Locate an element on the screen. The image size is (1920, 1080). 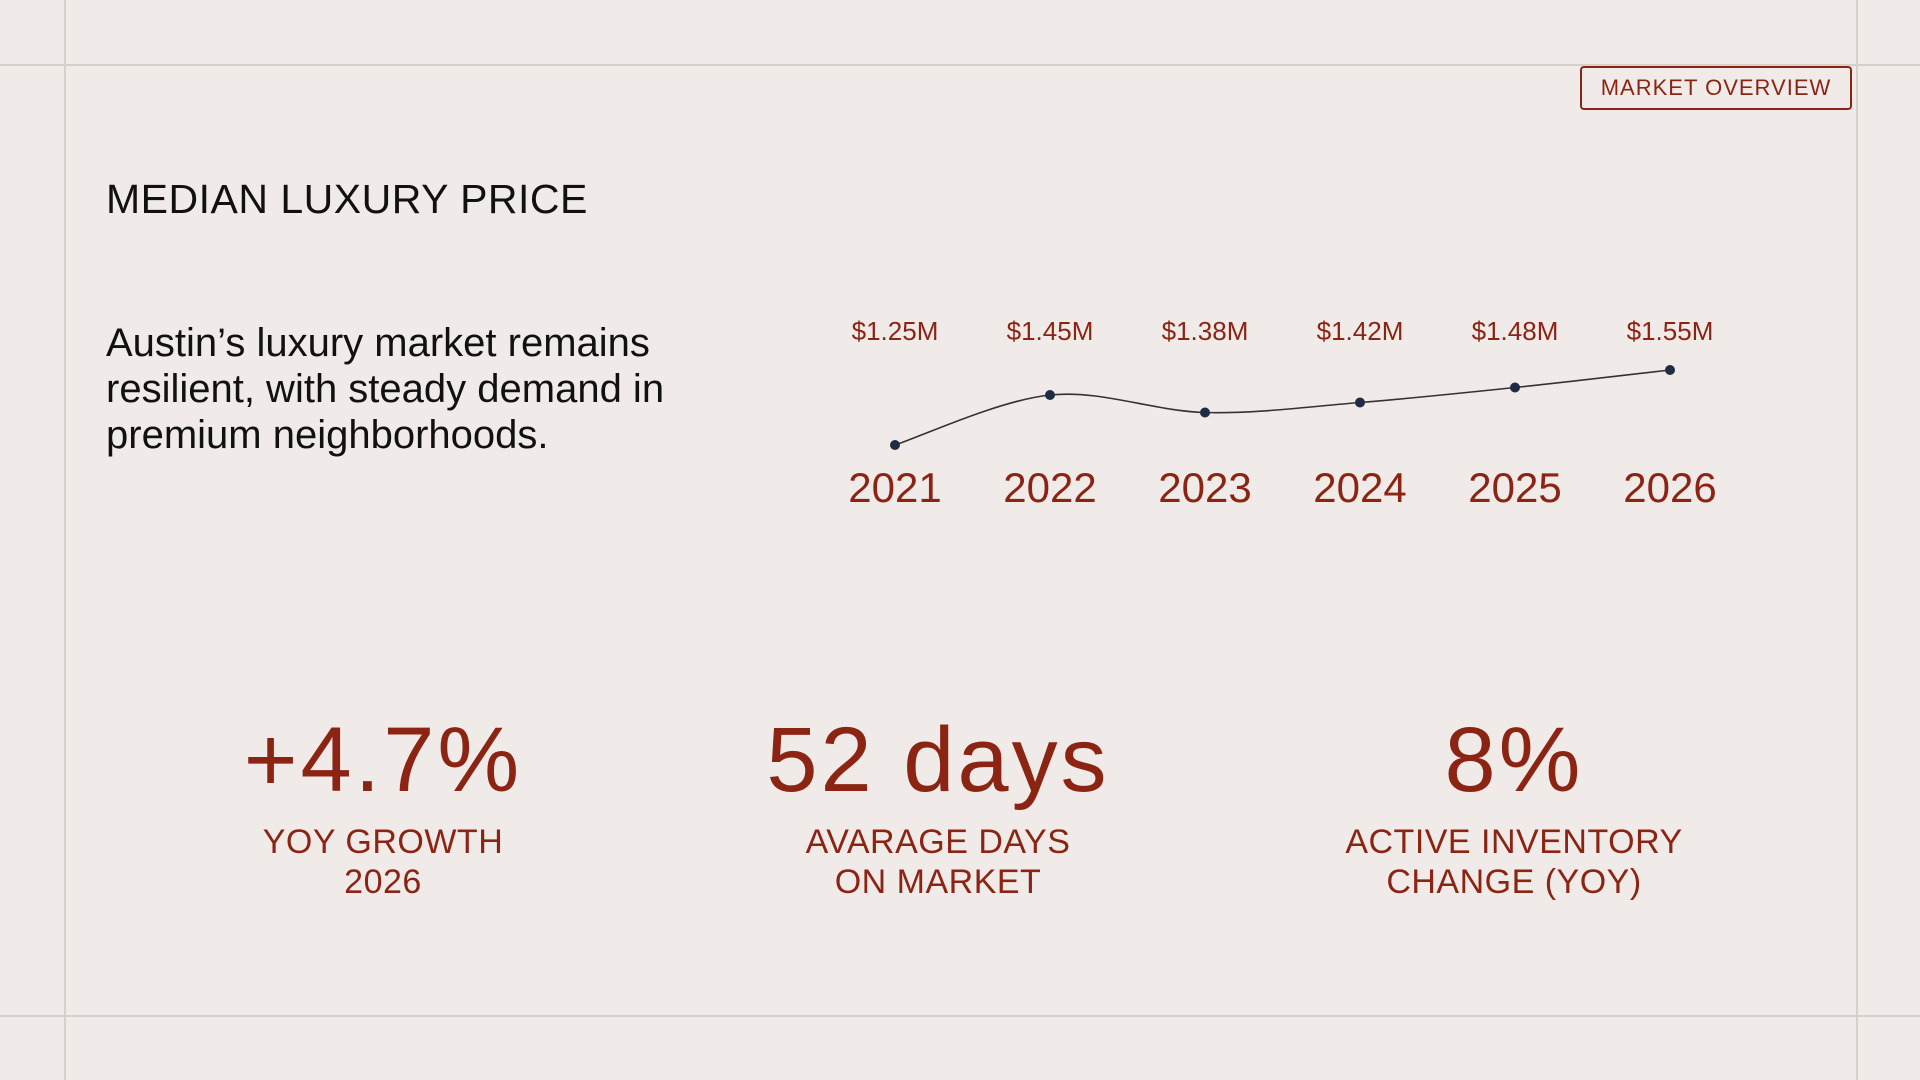
x-tick-label: 2025 is located at coordinates (1514, 487).